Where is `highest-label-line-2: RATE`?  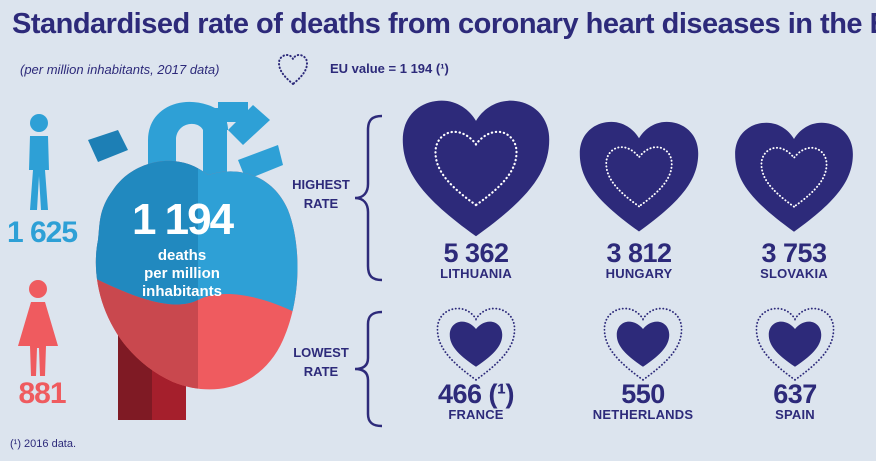 highest-label-line-2: RATE is located at coordinates (321, 203).